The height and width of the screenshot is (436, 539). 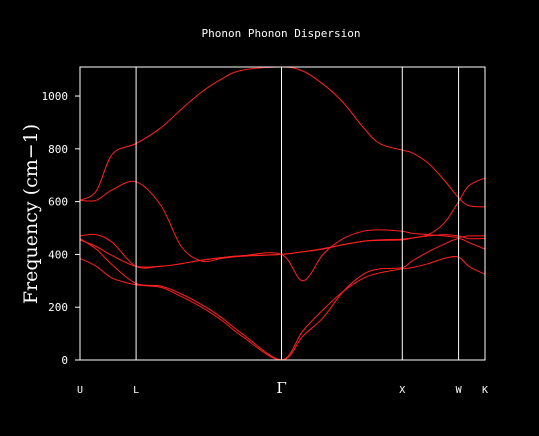 I want to click on x-tick-label-5: K, so click(x=485, y=390).